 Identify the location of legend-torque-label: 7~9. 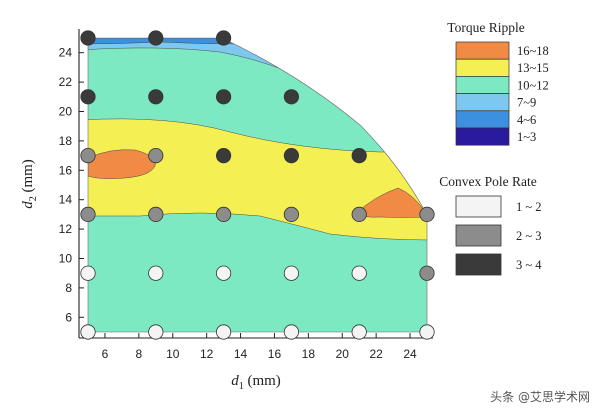
(526, 103).